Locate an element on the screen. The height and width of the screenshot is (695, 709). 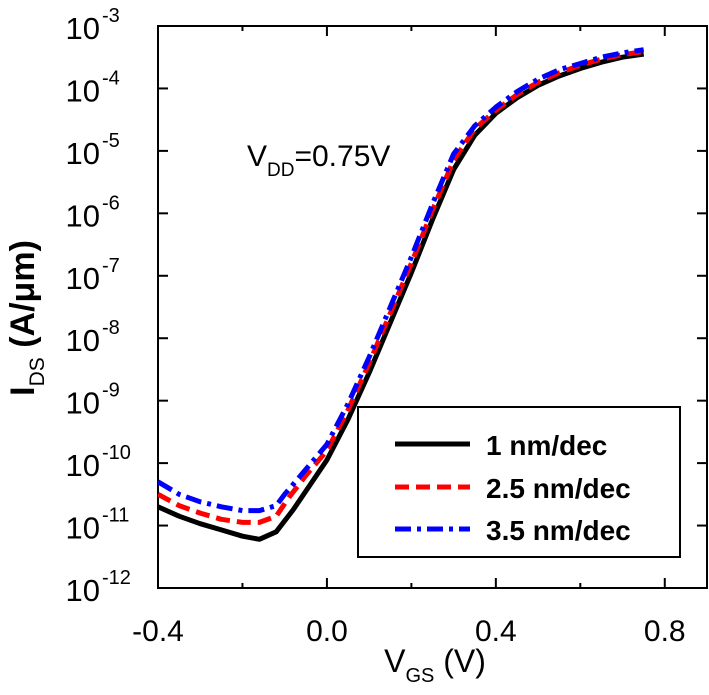
legend-label-3-5nm: 3.5 nm/dec is located at coordinates (558, 530).